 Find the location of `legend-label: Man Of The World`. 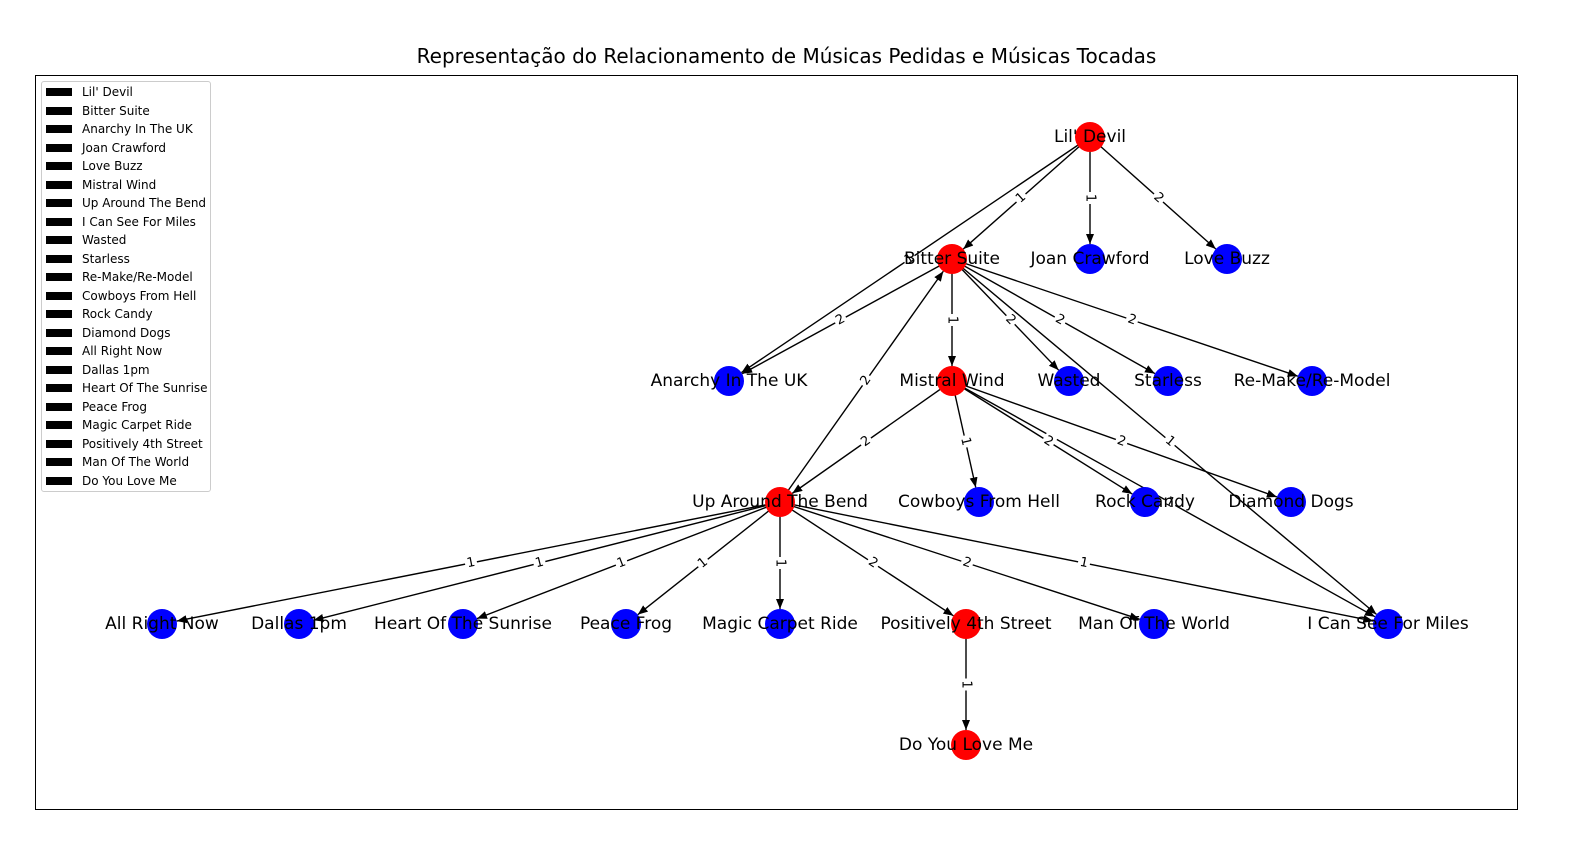

legend-label: Man Of The World is located at coordinates (136, 462).